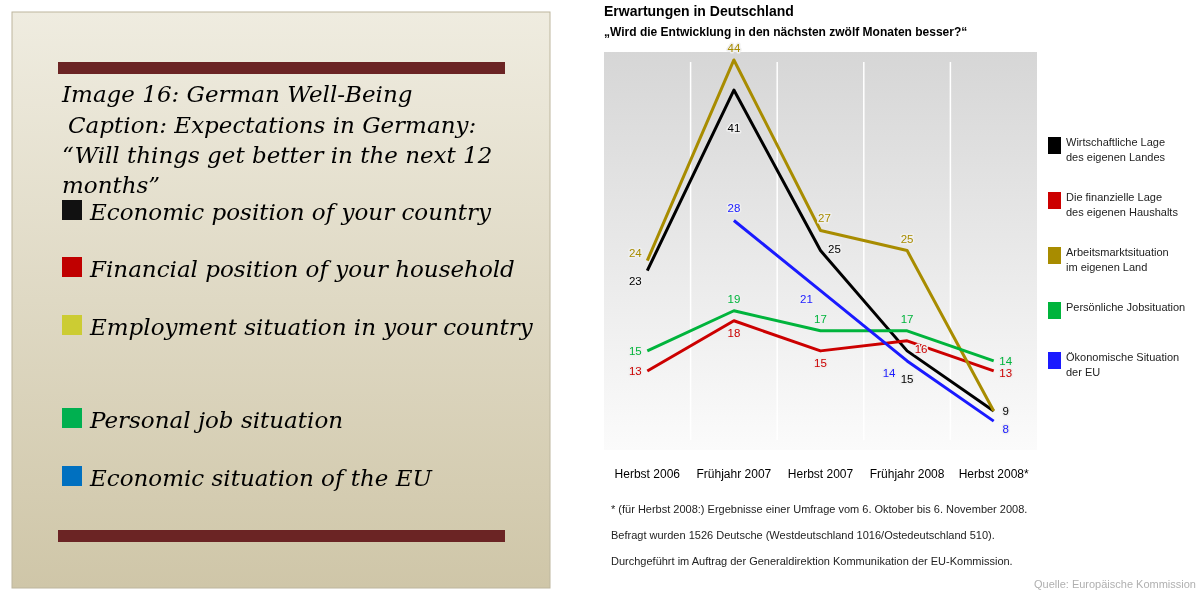 The image size is (1201, 593). Describe the element at coordinates (277, 155) in the screenshot. I see `text: Caption: Expectations in Germany: “Will things get better in the next 12 months”` at that location.